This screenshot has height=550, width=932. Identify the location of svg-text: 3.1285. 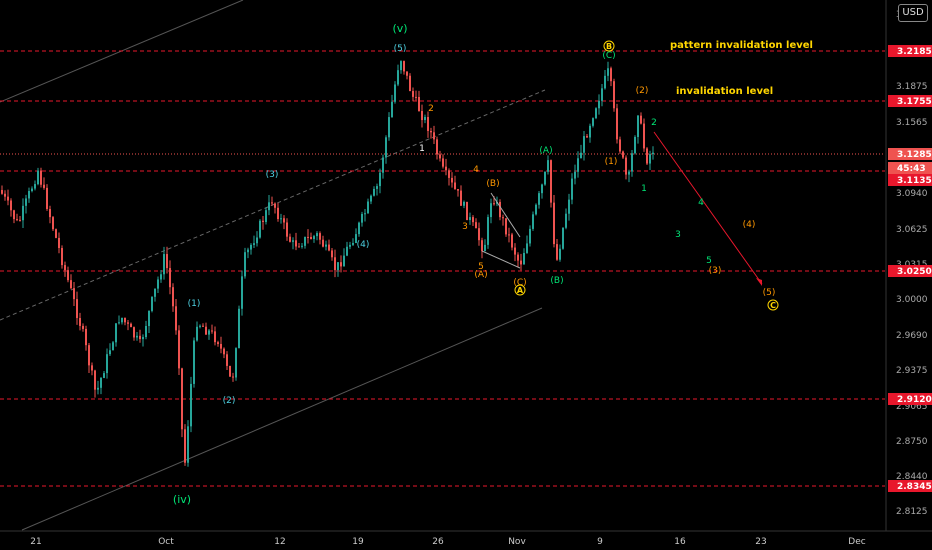
(914, 155).